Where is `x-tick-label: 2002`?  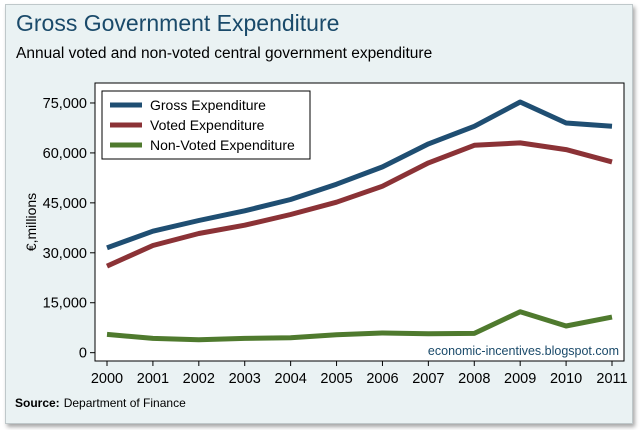
x-tick-label: 2002 is located at coordinates (199, 379).